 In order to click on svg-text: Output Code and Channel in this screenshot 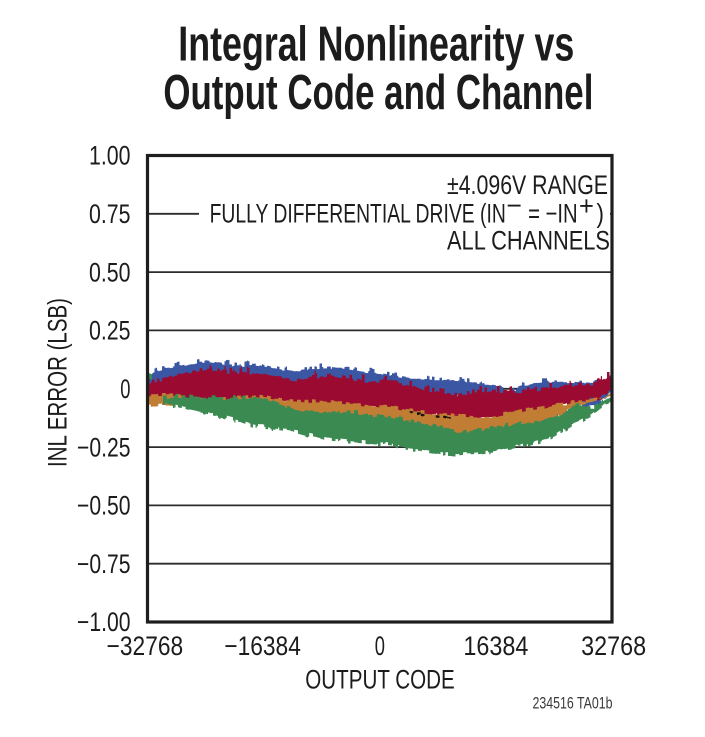, I will do `click(378, 93)`.